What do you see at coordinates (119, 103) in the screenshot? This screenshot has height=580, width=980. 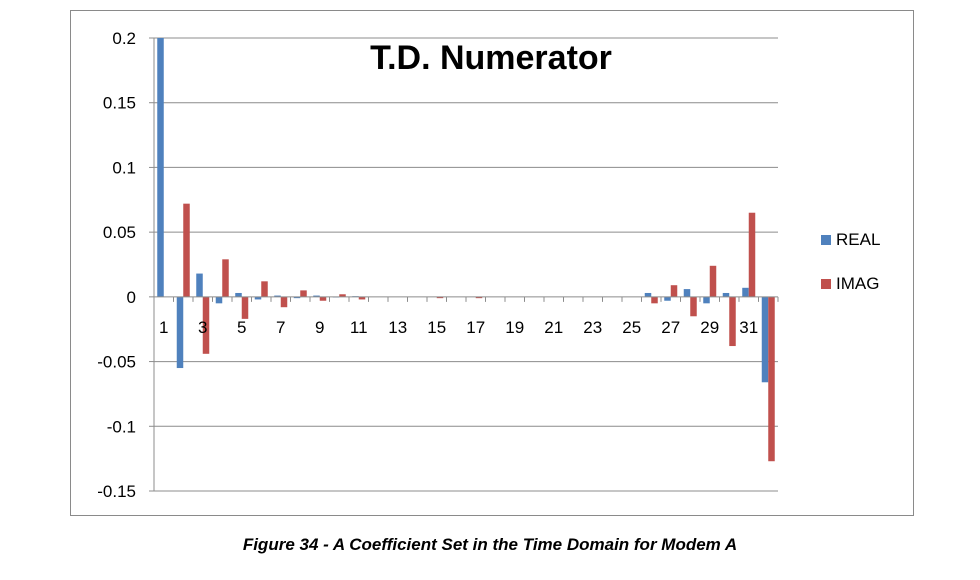 I see `y-tick-label: 0.15` at bounding box center [119, 103].